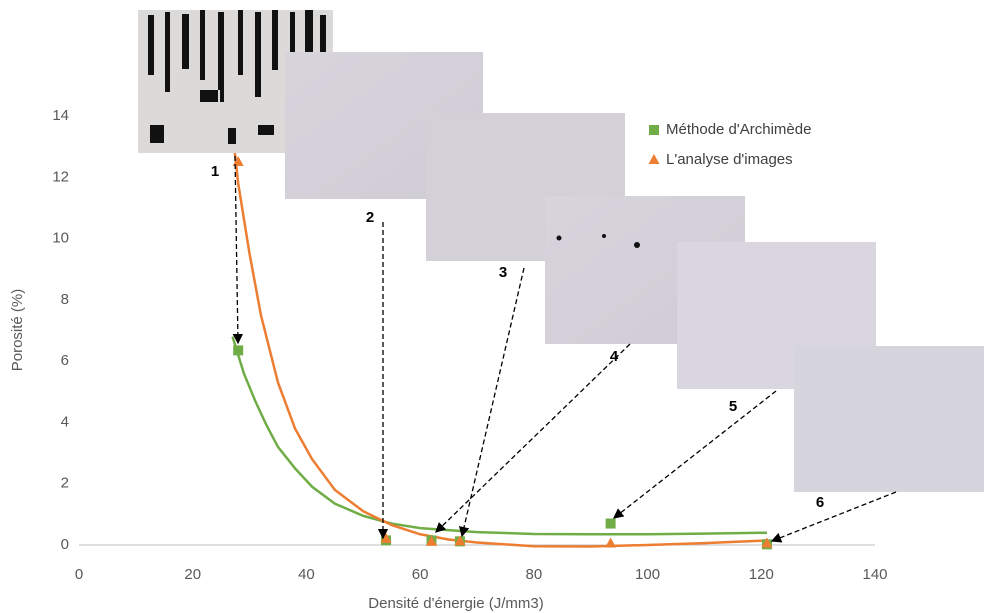 The width and height of the screenshot is (985, 613). Describe the element at coordinates (455, 603) in the screenshot. I see `x-axis-label: Densité d'énergie (J/mm3)` at that location.